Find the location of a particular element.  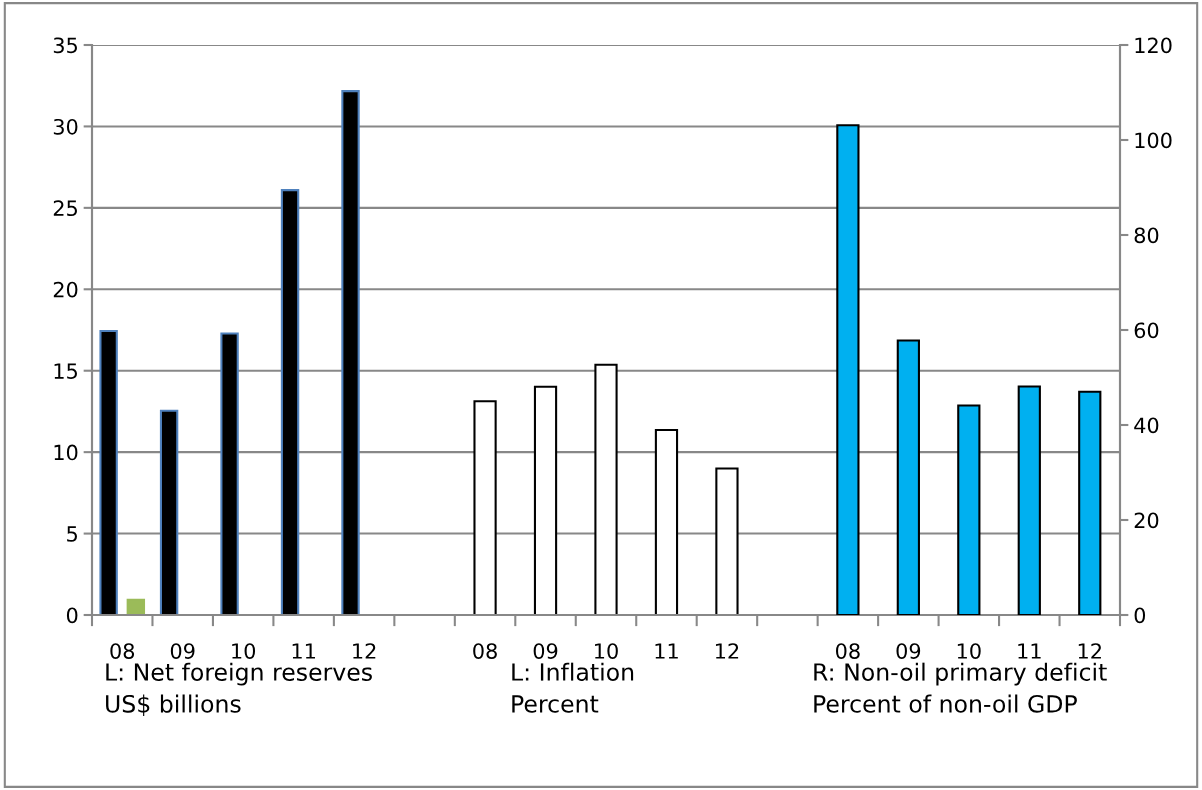

y2-tick-label: 60 is located at coordinates (1146, 330).